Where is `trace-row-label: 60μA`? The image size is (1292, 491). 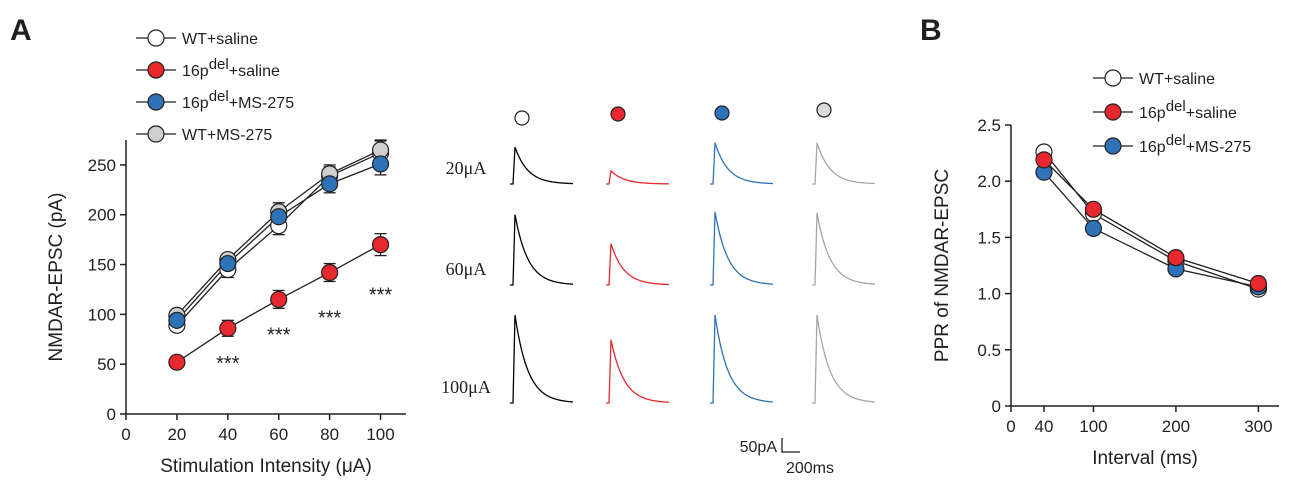 trace-row-label: 60μA is located at coordinates (466, 269).